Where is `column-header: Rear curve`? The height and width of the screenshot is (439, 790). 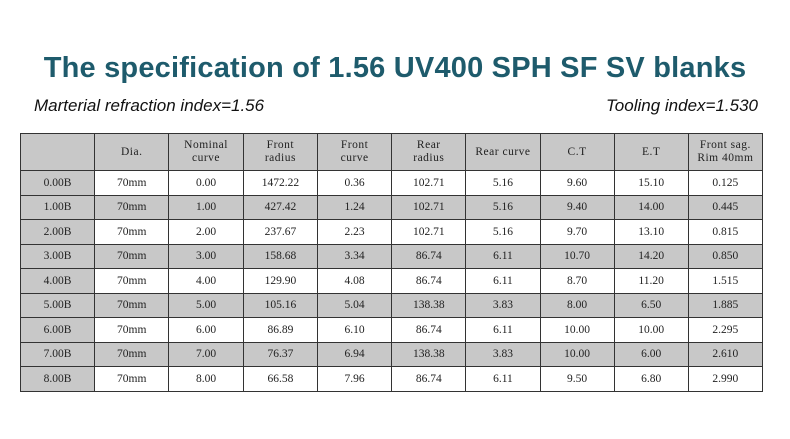
column-header: Rear curve is located at coordinates (503, 152).